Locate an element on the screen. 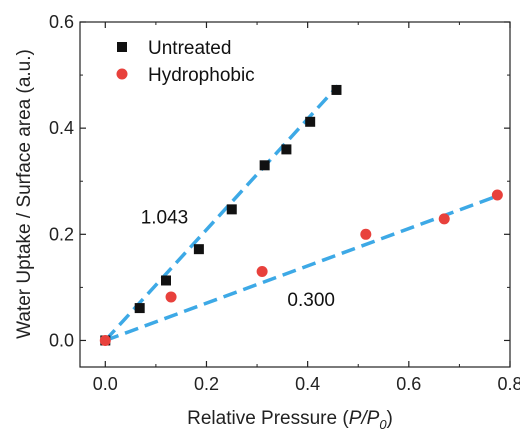 The height and width of the screenshot is (433, 520). y-axis-title: Water Uptake / Surface area (a.u.) is located at coordinates (24, 194).